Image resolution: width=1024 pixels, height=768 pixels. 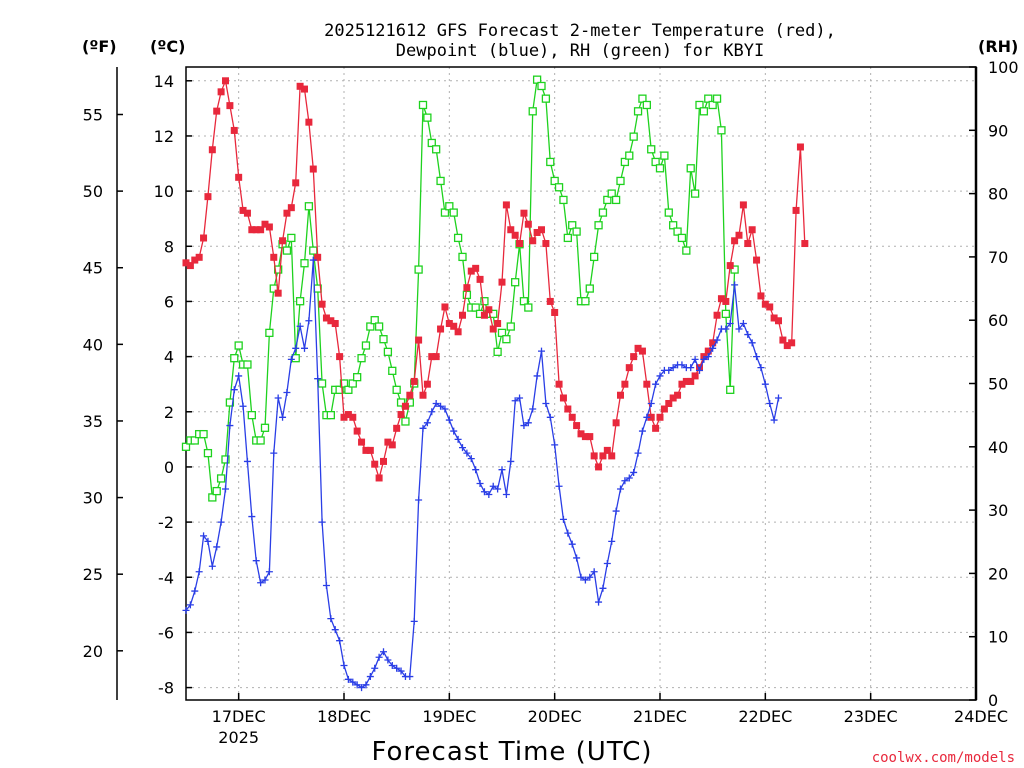 I want to click on celsius-tick-label: 6, so click(x=169, y=301).